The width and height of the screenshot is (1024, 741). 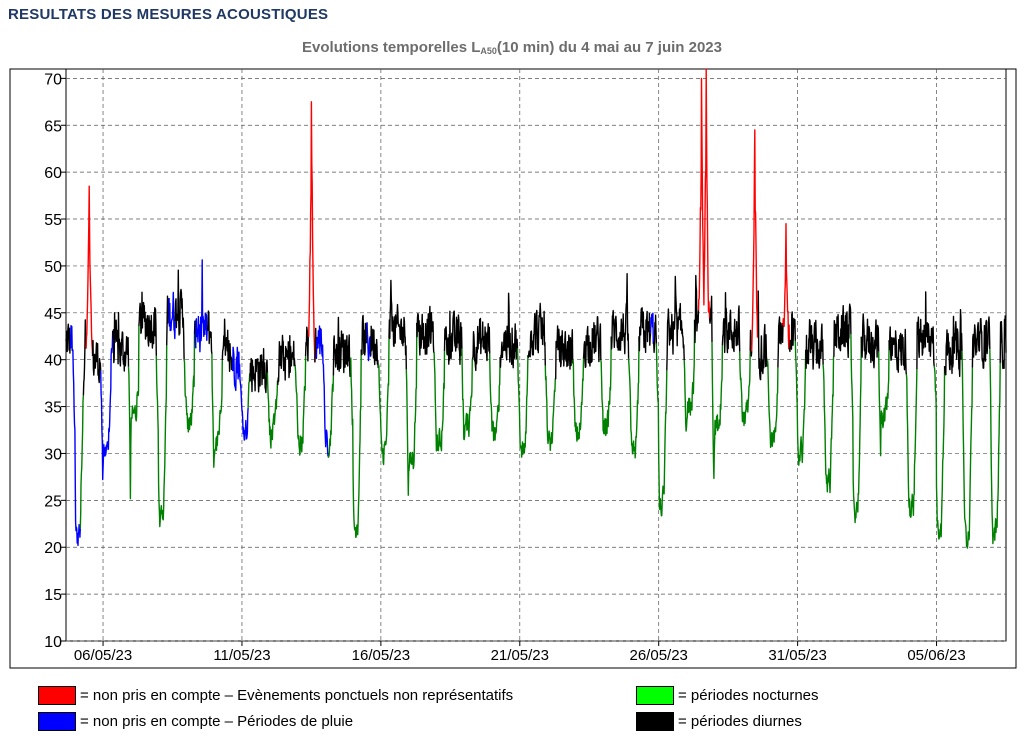 I want to click on y-tick-label: 30, so click(x=53, y=454).